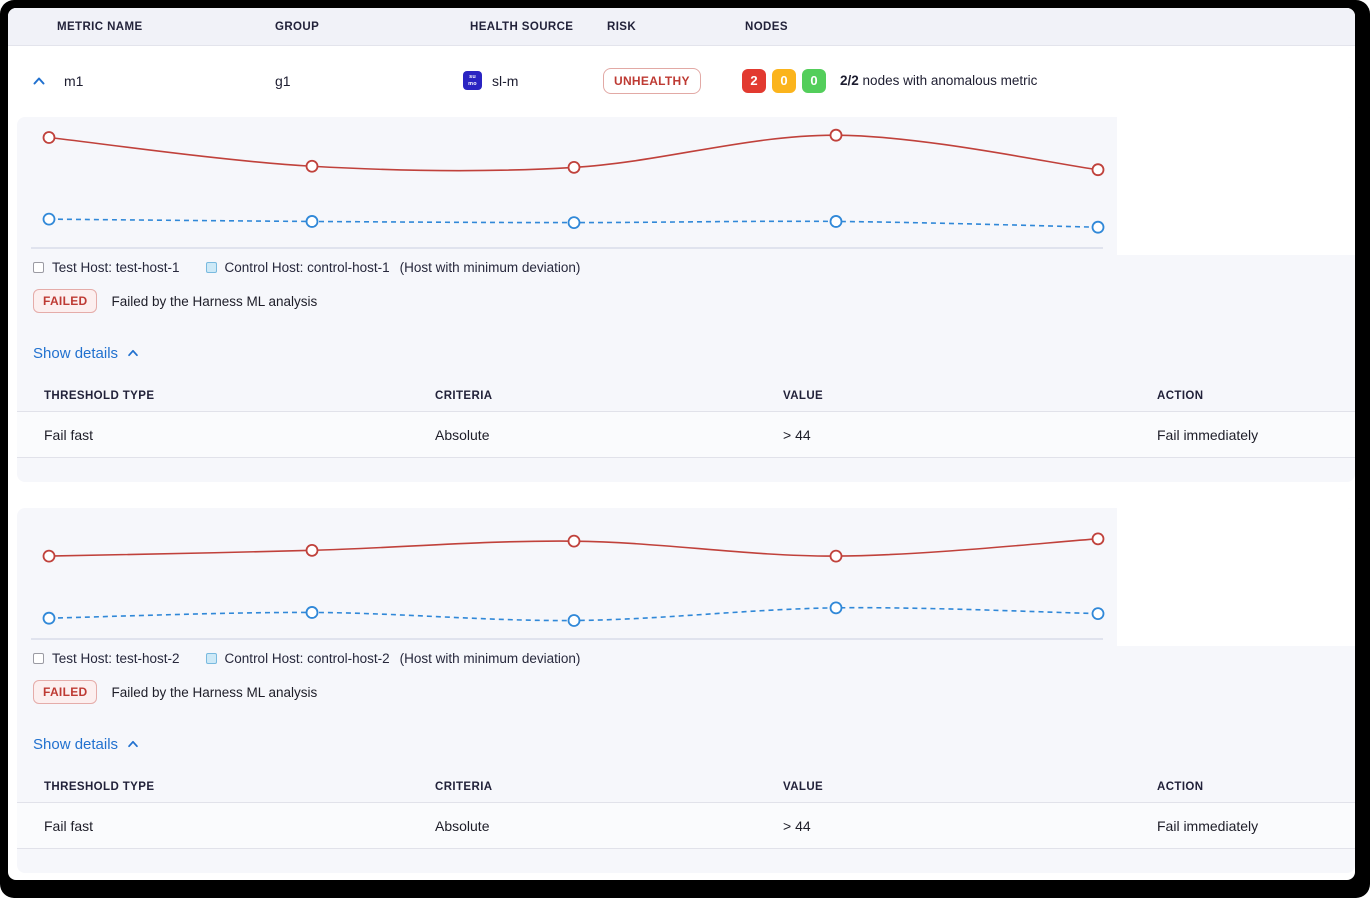 Image resolution: width=1370 pixels, height=898 pixels. What do you see at coordinates (622, 26) in the screenshot?
I see `col-risk: RISK` at bounding box center [622, 26].